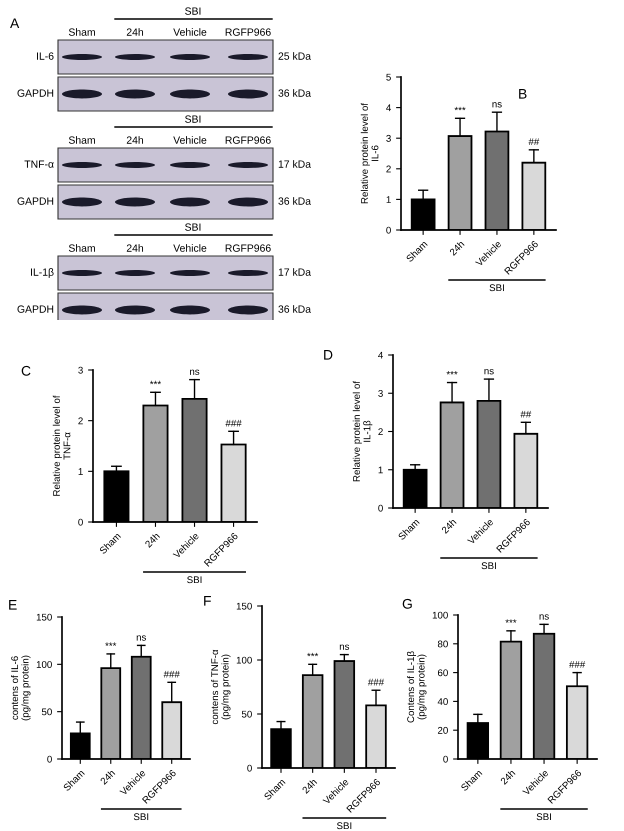  What do you see at coordinates (328, 355) in the screenshot?
I see `chart-title: D` at bounding box center [328, 355].